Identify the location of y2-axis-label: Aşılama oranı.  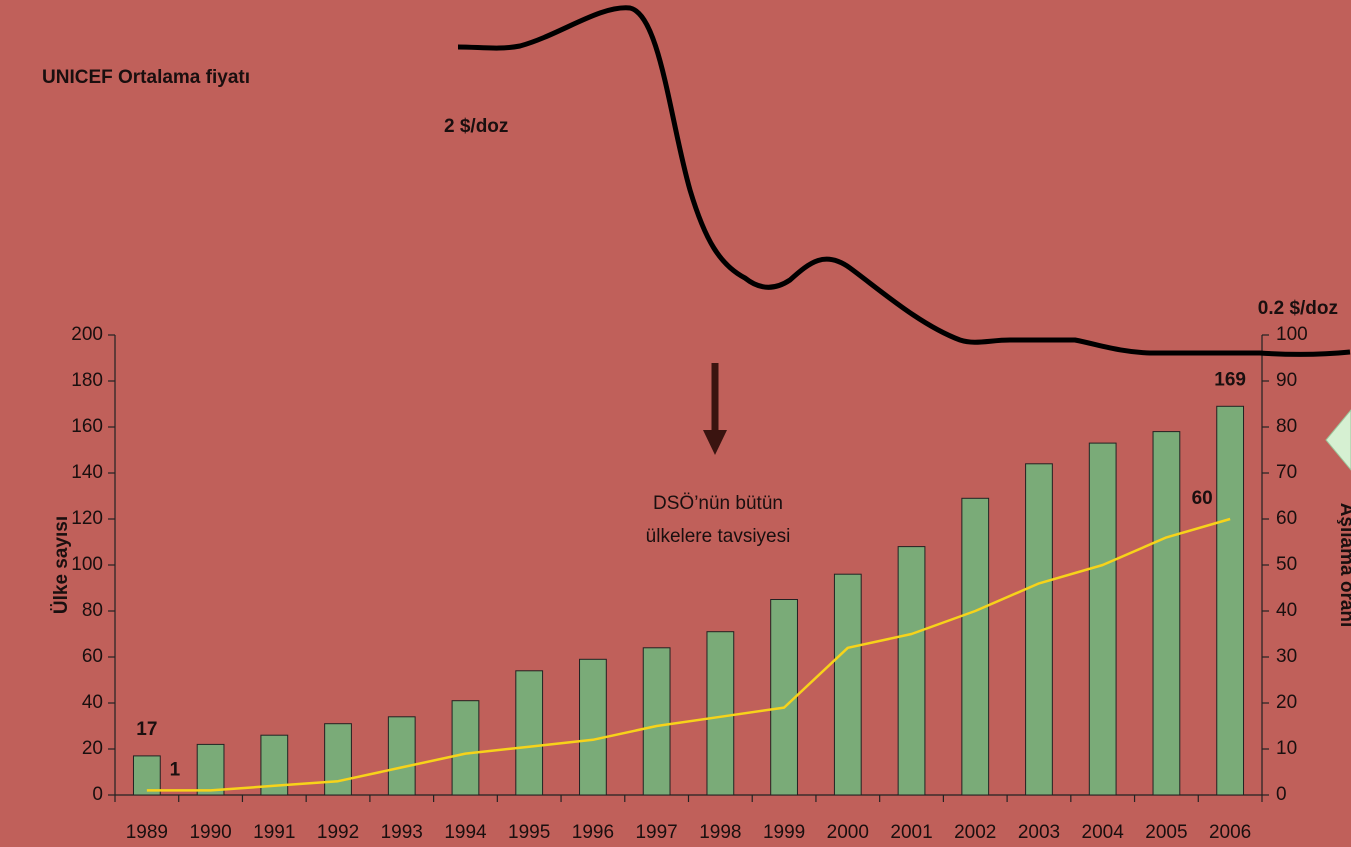
(1343, 565).